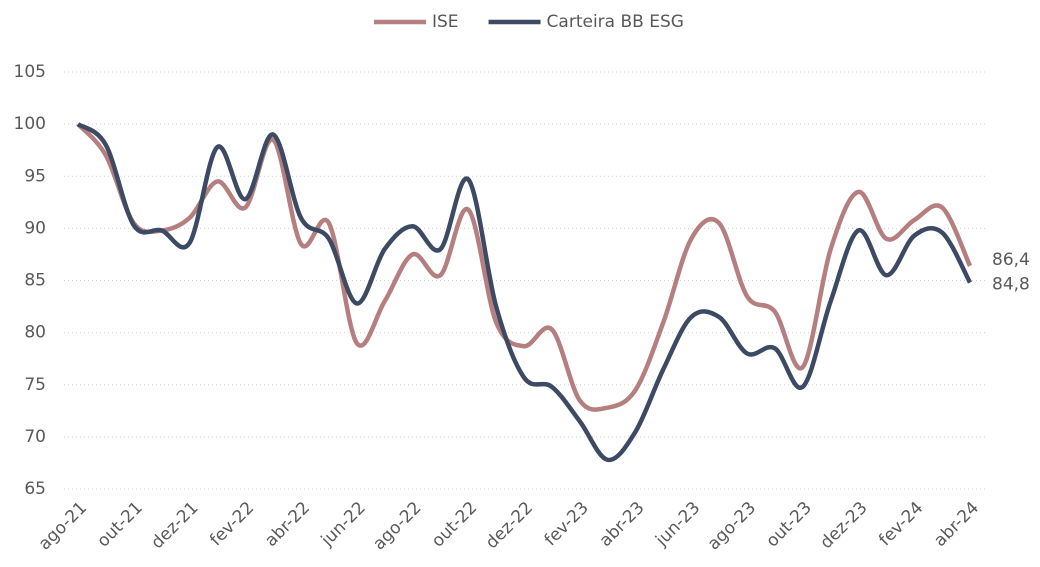 The height and width of the screenshot is (567, 1040). Describe the element at coordinates (174, 525) in the screenshot. I see `x-tick-label: dez-21` at that location.